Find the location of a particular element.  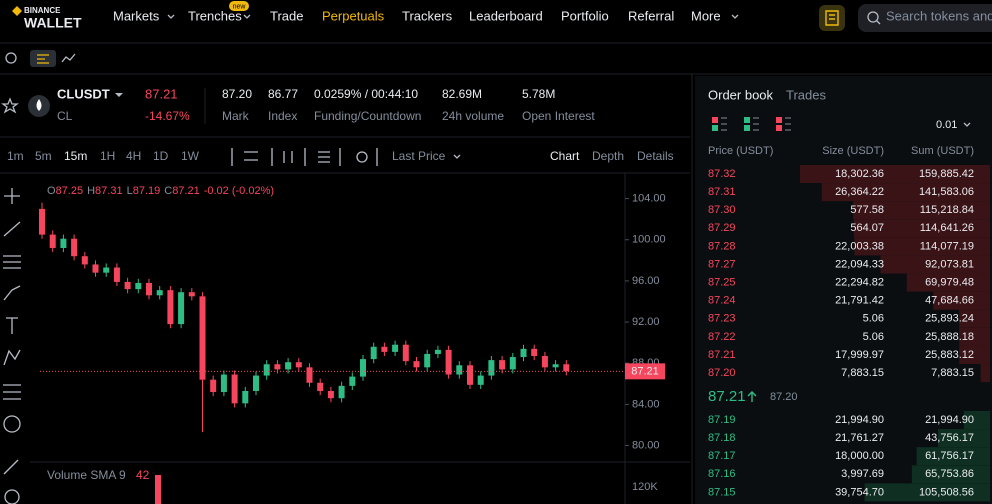

emoji-tool is located at coordinates (12, 424).